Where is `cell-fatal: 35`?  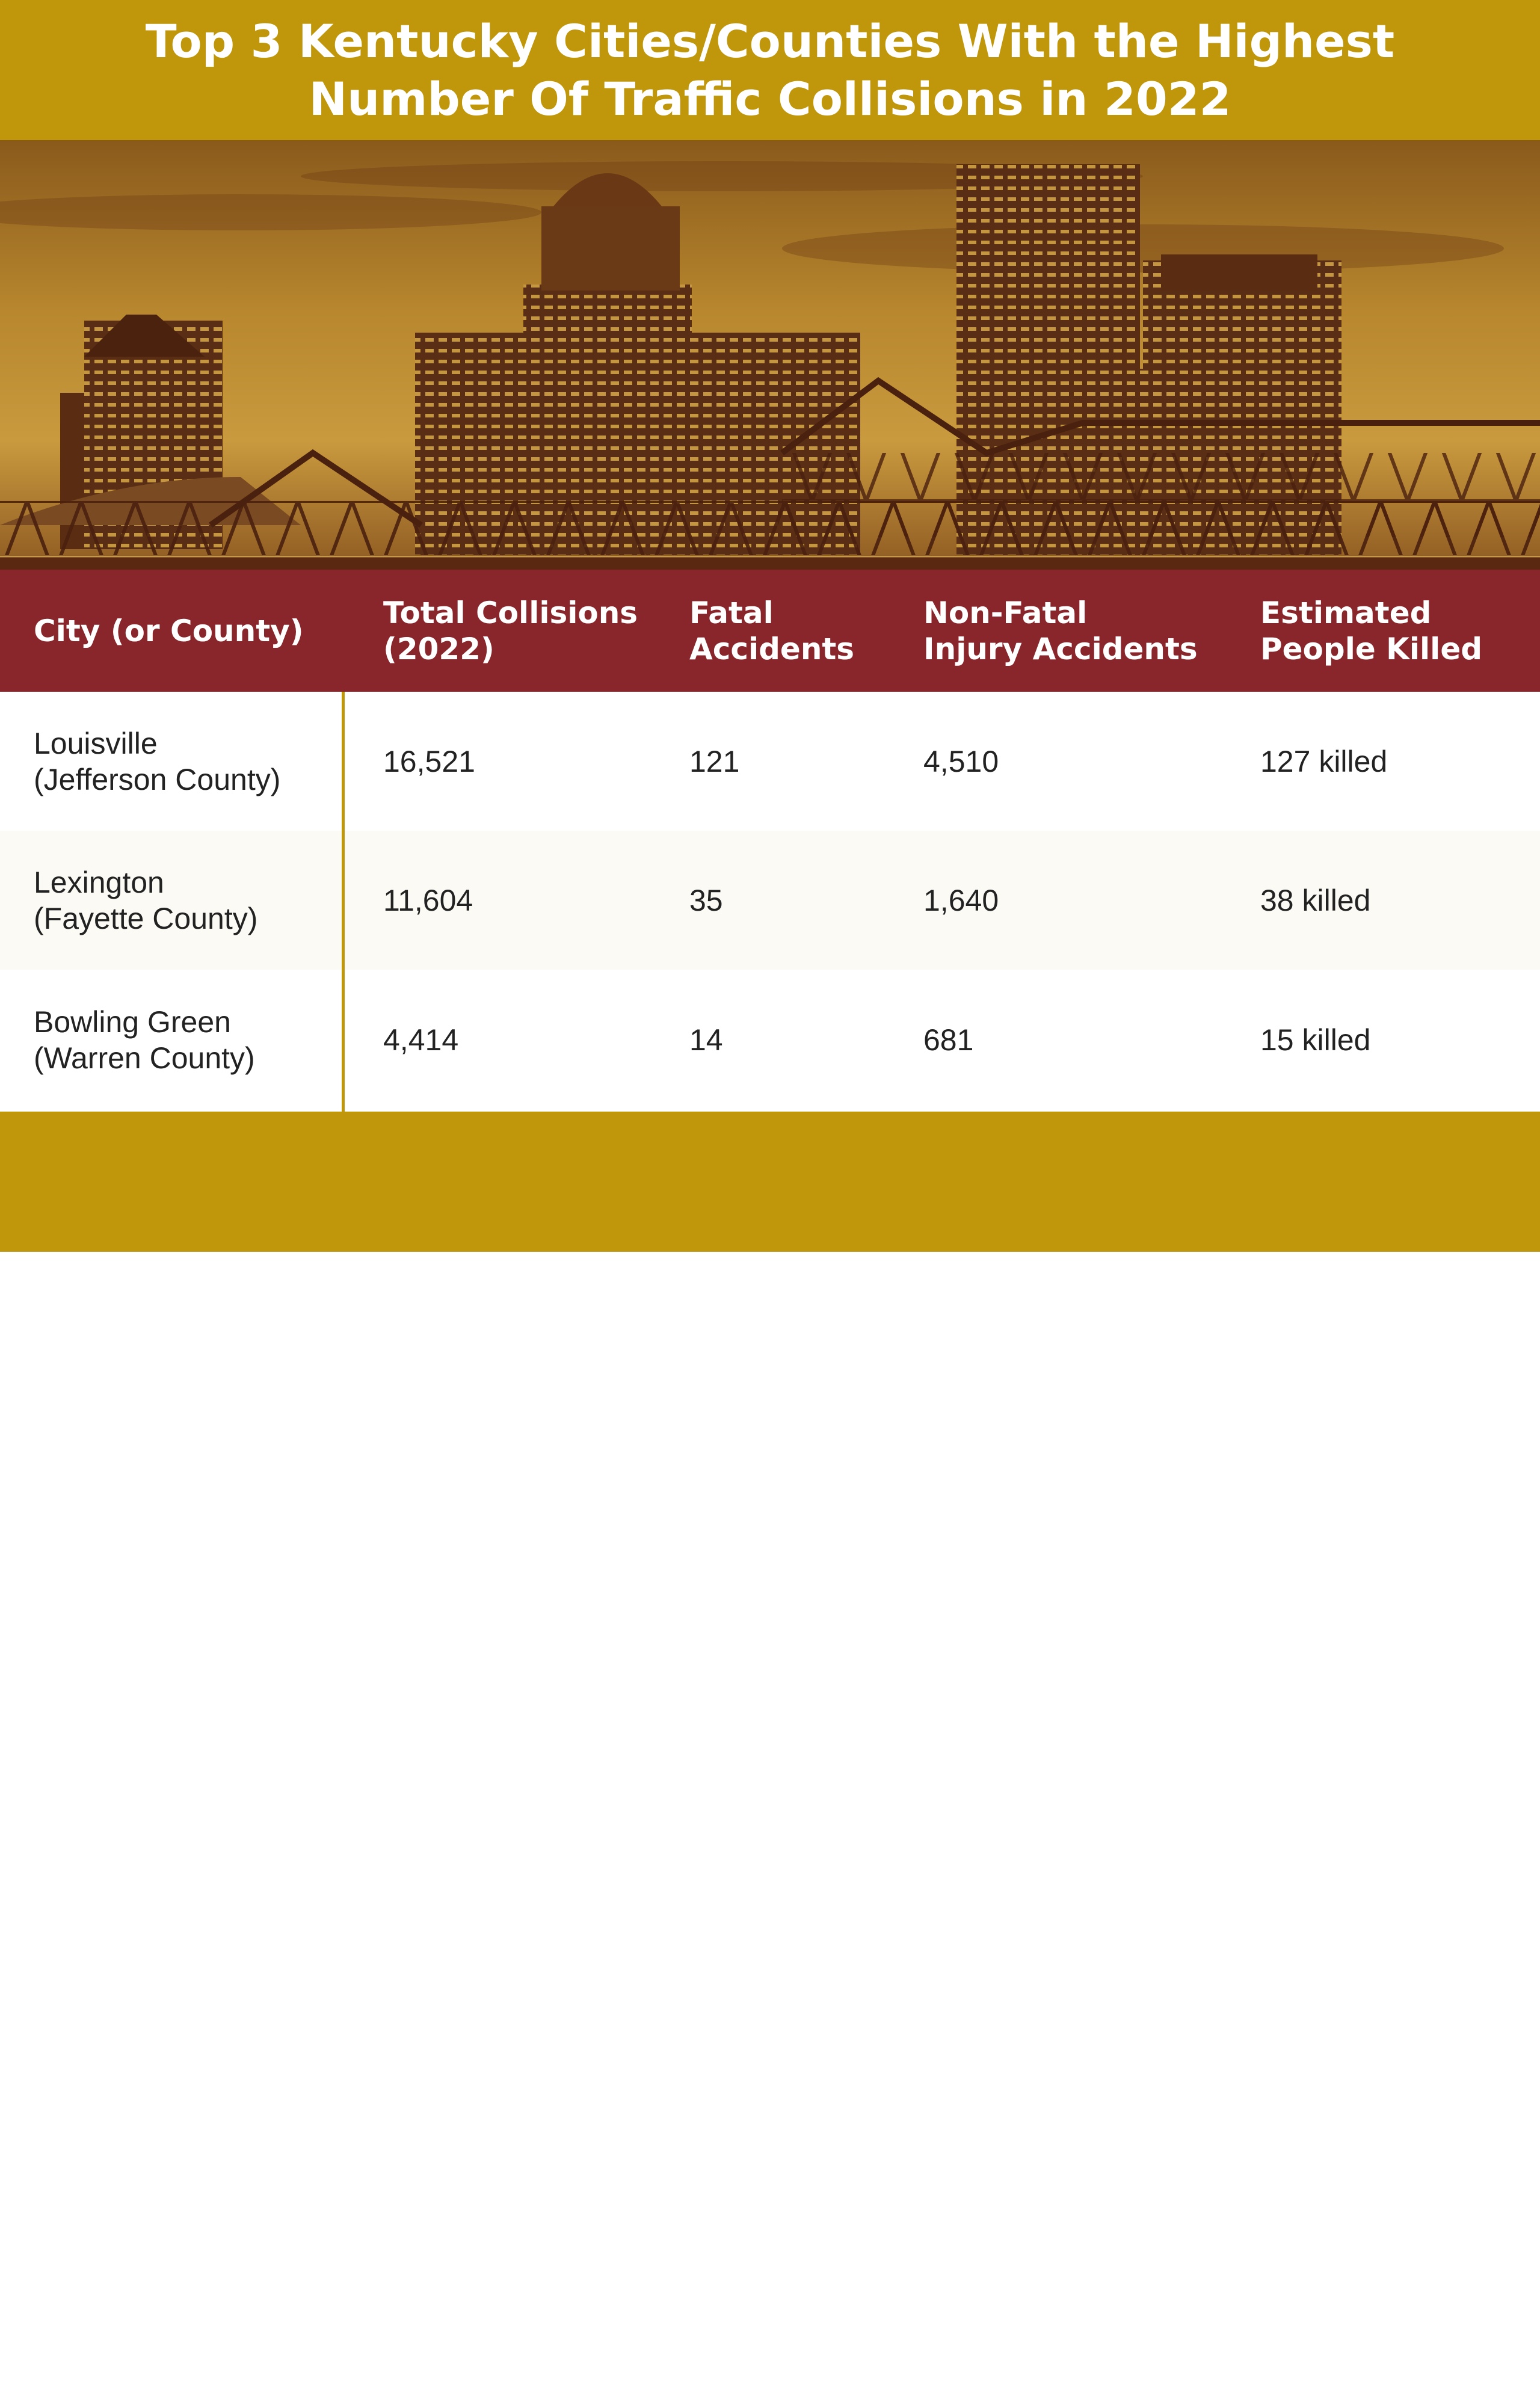 cell-fatal: 35 is located at coordinates (706, 900).